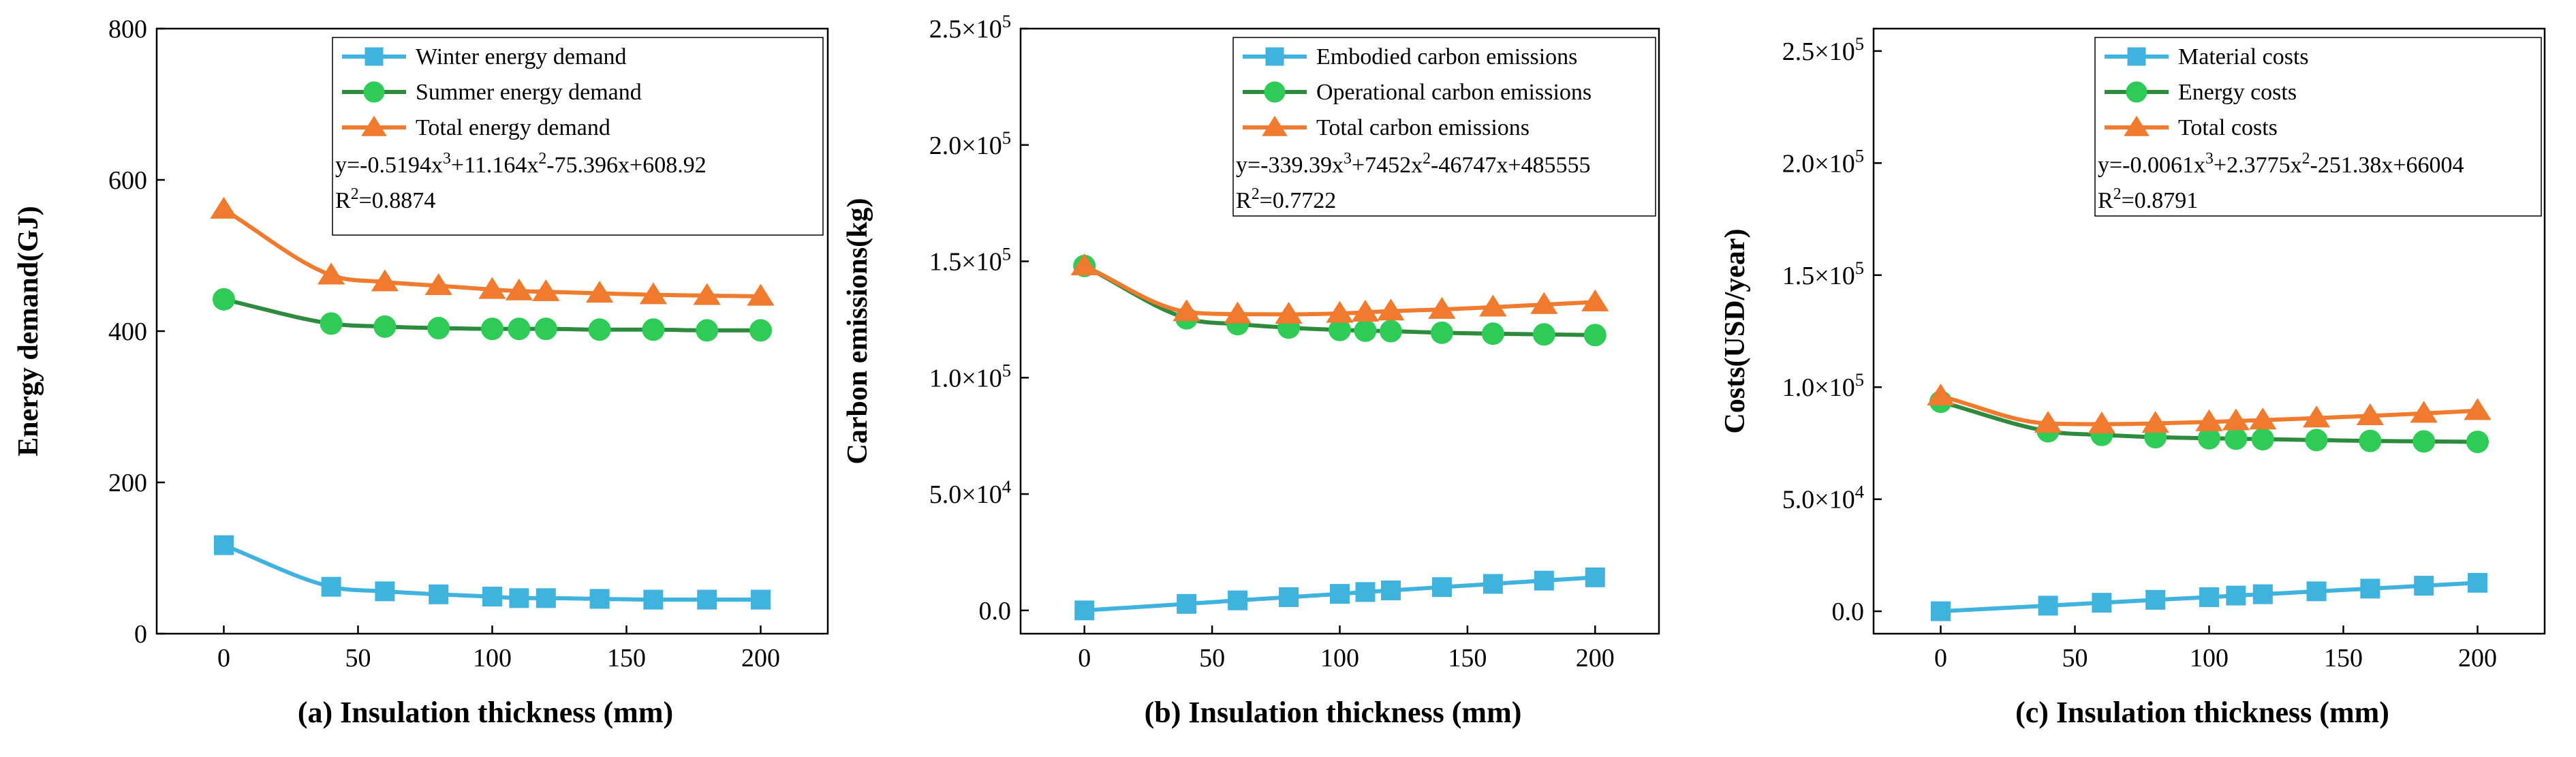  What do you see at coordinates (358, 658) in the screenshot?
I see `x-tick-label: 50` at bounding box center [358, 658].